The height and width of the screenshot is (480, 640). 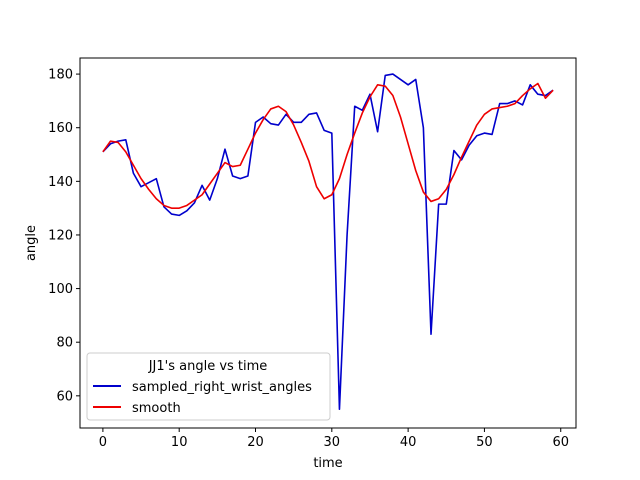 What do you see at coordinates (327, 463) in the screenshot?
I see `x-axis-label: time` at bounding box center [327, 463].